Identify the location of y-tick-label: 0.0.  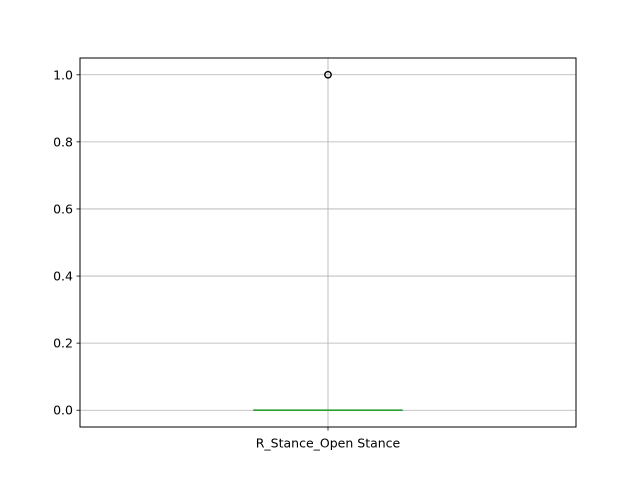
(63, 410).